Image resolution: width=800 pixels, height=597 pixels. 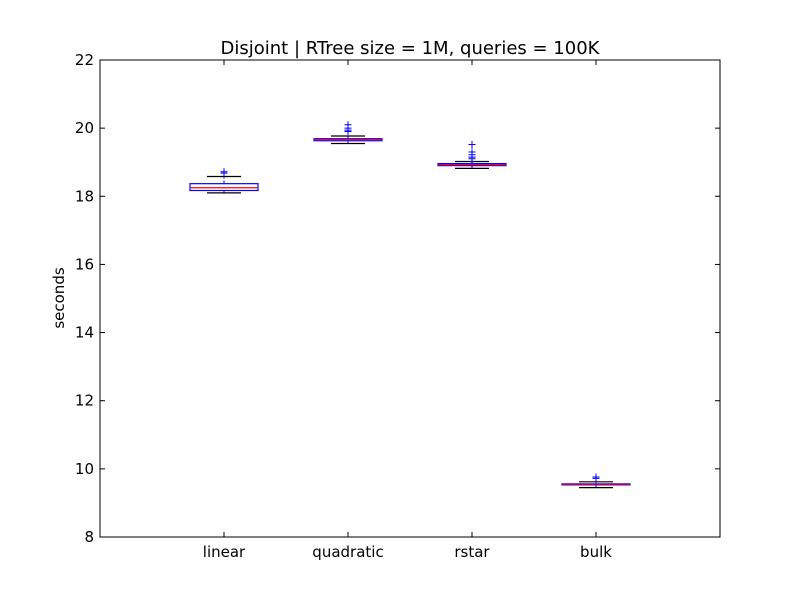 I want to click on y-tick-label: 16, so click(x=84, y=264).